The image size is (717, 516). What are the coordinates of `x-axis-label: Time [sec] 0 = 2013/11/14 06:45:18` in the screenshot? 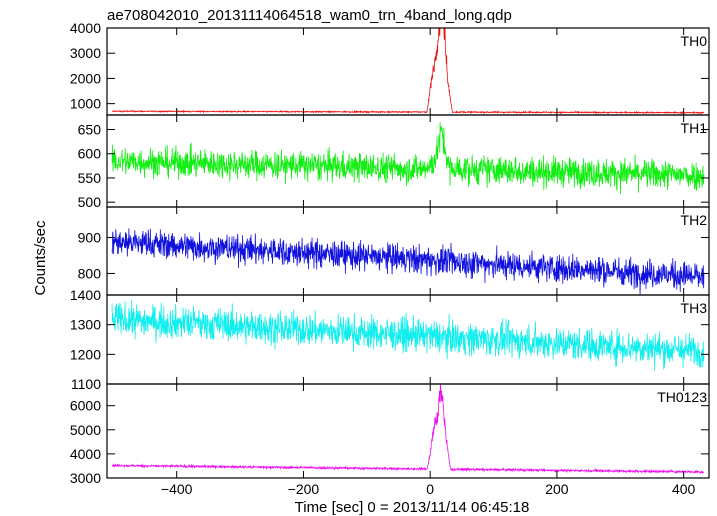 It's located at (412, 507).